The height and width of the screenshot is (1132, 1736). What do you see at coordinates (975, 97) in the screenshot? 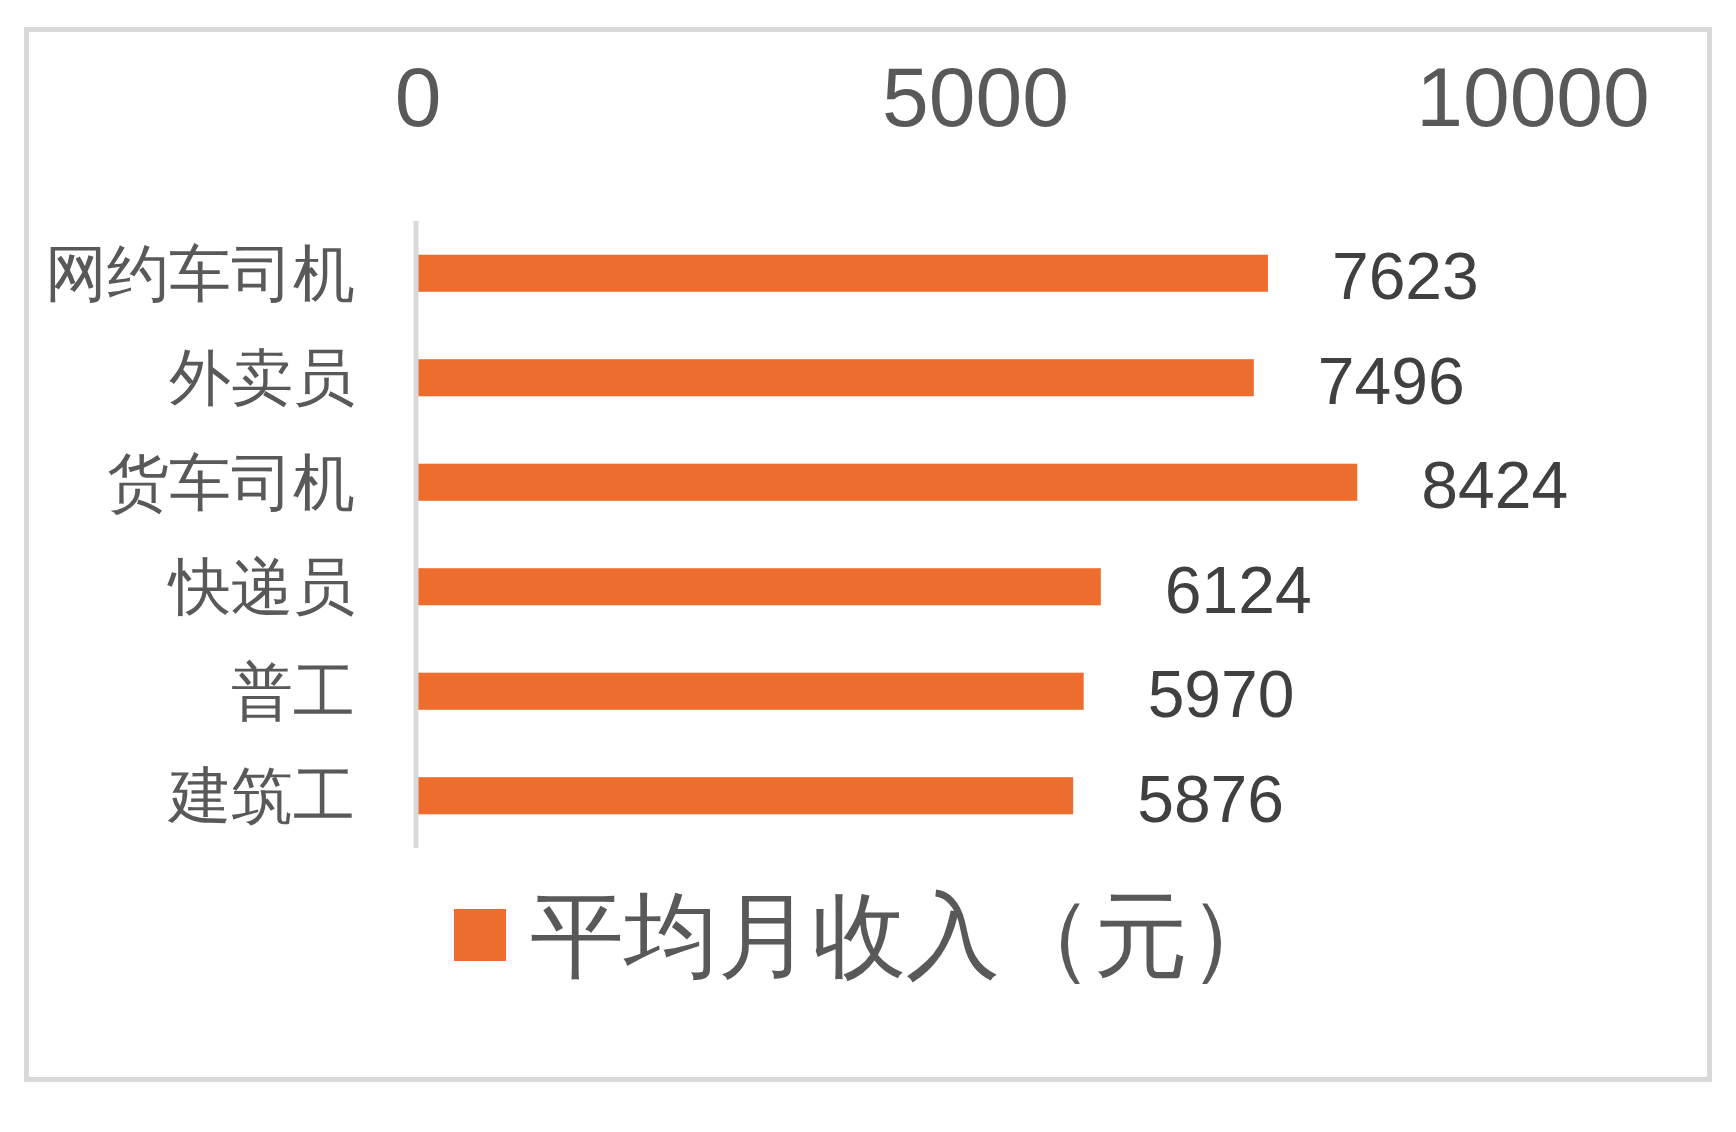
I see `x-tick-label: 5000` at bounding box center [975, 97].